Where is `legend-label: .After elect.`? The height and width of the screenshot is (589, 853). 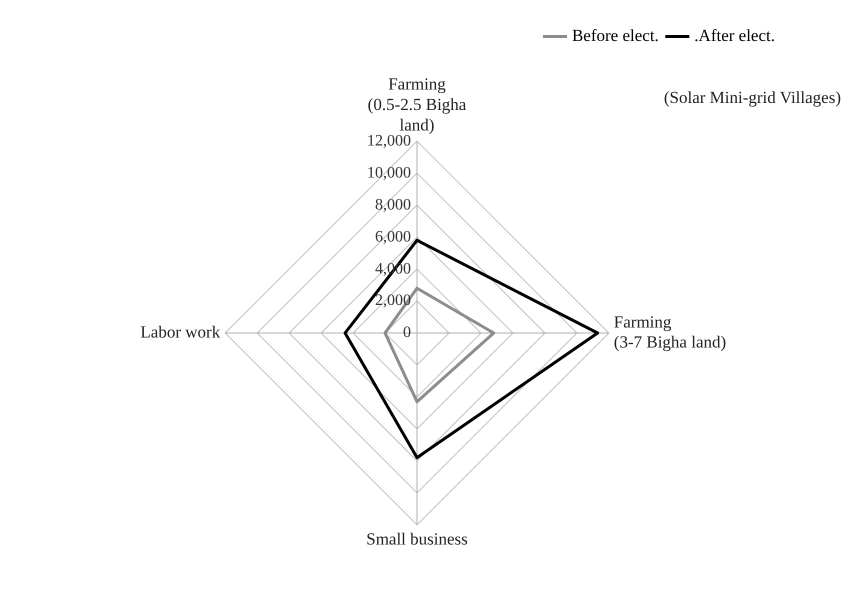
legend-label: .After elect. is located at coordinates (735, 35).